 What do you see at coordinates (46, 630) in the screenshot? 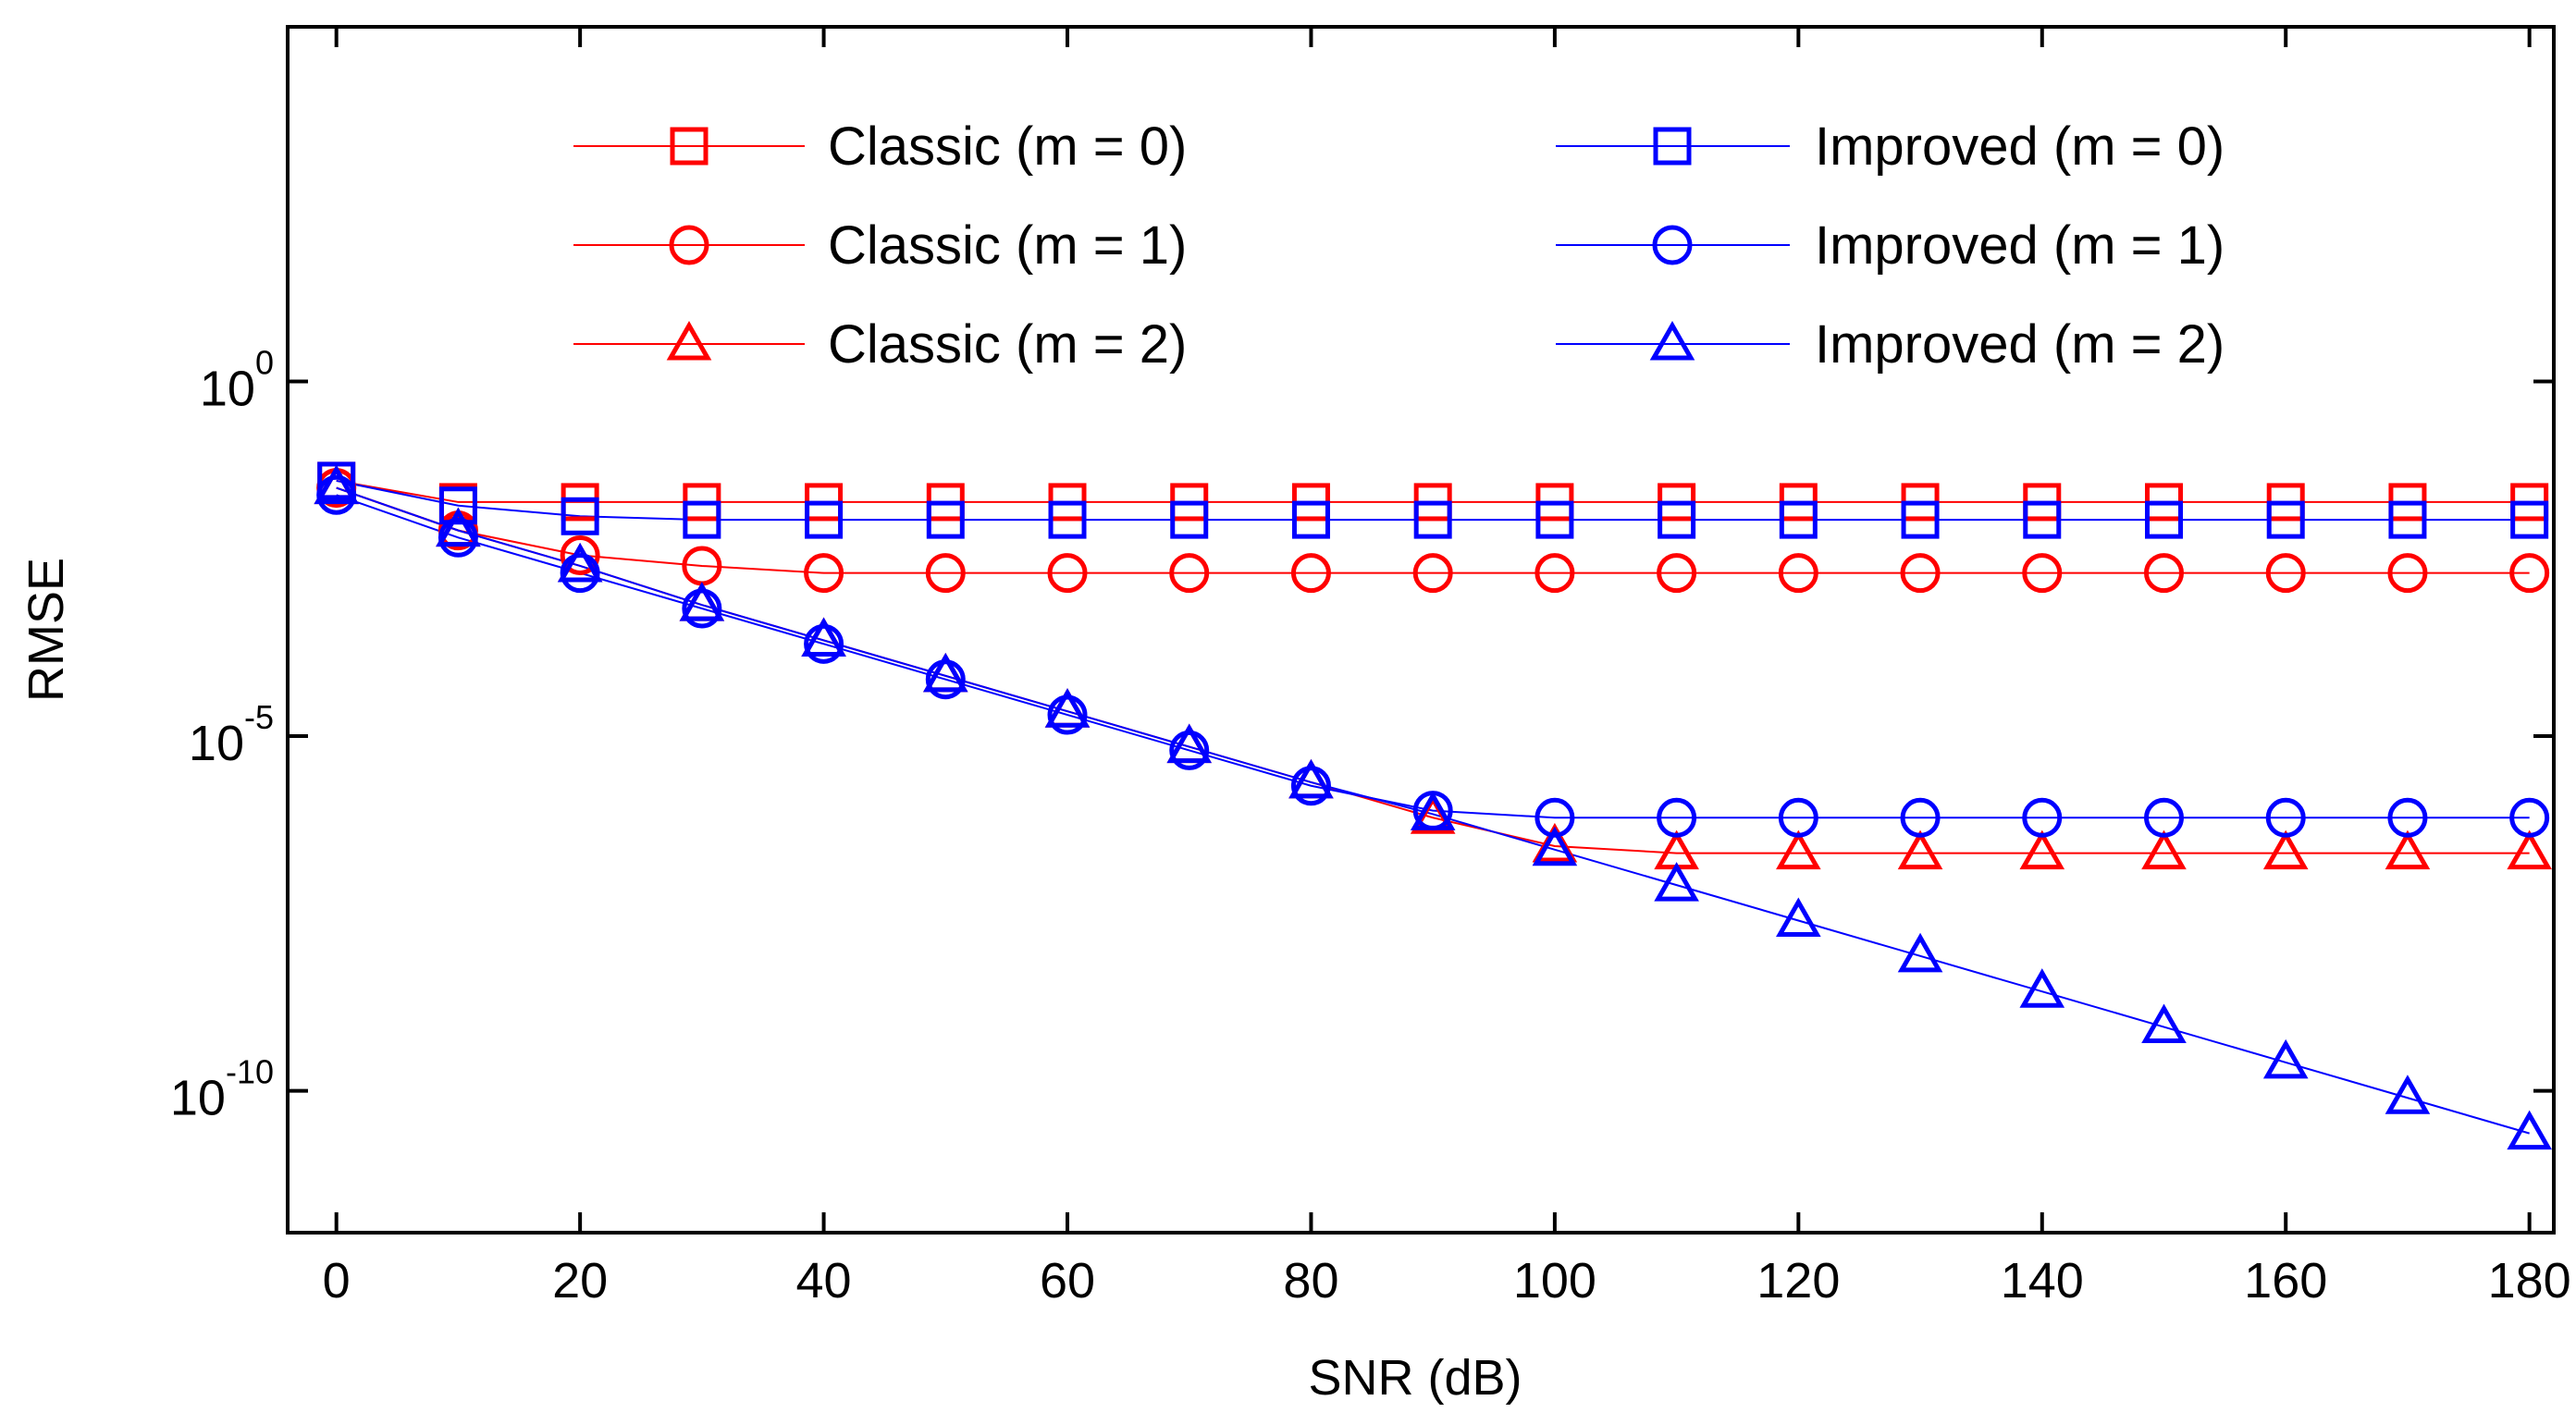
I see `y-axis-label: RMSE` at bounding box center [46, 630].